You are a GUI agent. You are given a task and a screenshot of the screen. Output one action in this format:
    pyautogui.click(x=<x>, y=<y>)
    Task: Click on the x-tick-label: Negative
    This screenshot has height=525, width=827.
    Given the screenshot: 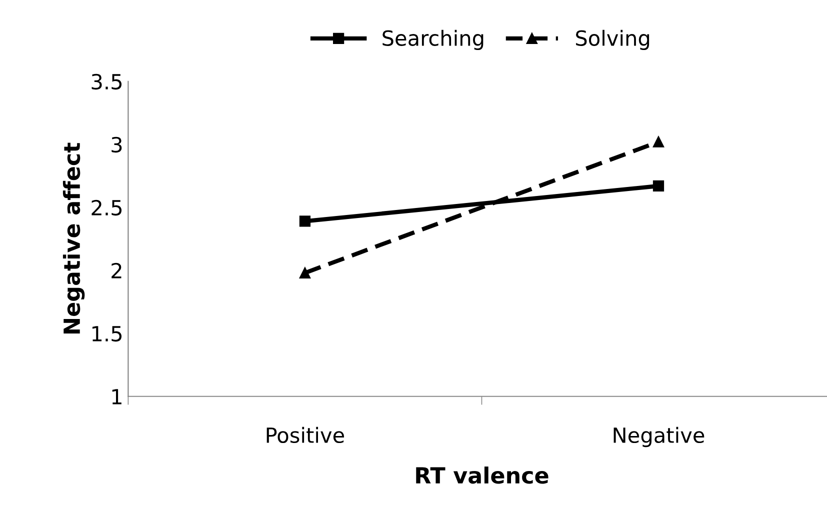 What is the action you would take?
    pyautogui.click(x=659, y=437)
    